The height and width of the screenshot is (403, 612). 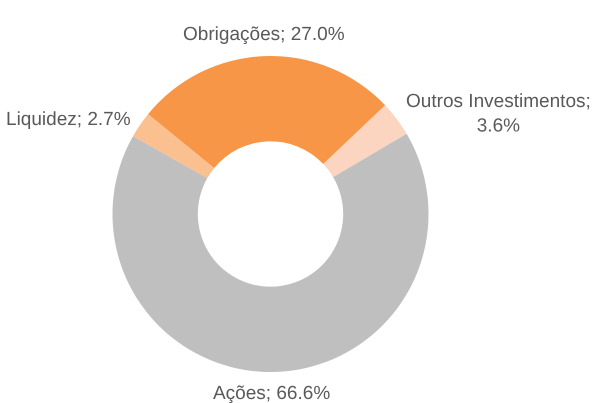 What do you see at coordinates (264, 34) in the screenshot?
I see `slice-label: Obrigações; 27.0%` at bounding box center [264, 34].